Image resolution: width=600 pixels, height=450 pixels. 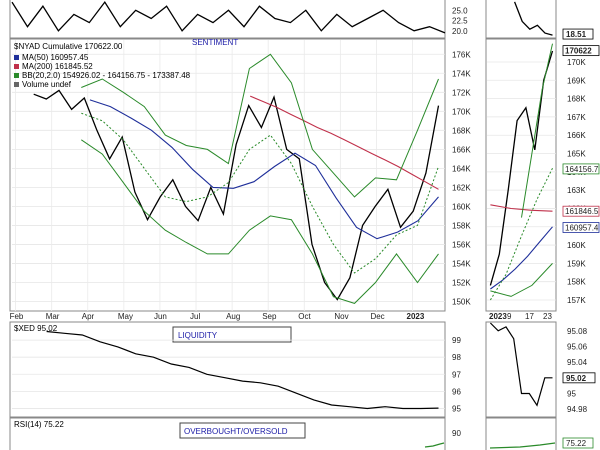 What do you see at coordinates (341, 316) in the screenshot?
I see `x-month-label-nov: Nov` at bounding box center [341, 316].